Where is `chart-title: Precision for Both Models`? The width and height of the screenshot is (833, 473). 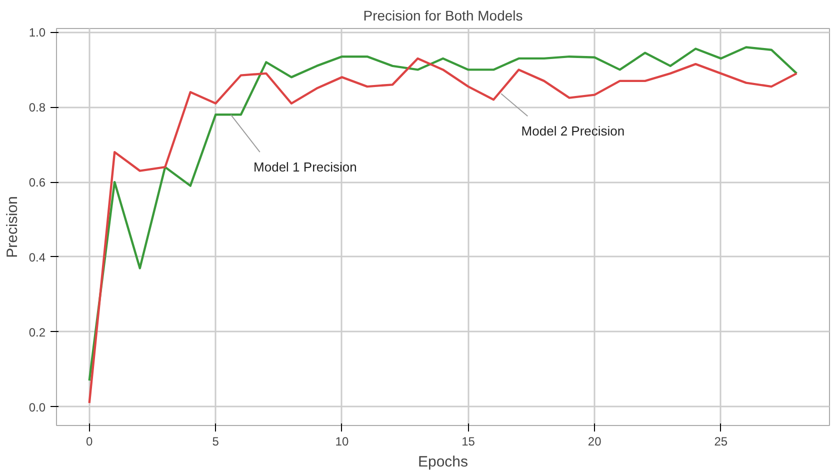 chart-title: Precision for Both Models is located at coordinates (443, 16).